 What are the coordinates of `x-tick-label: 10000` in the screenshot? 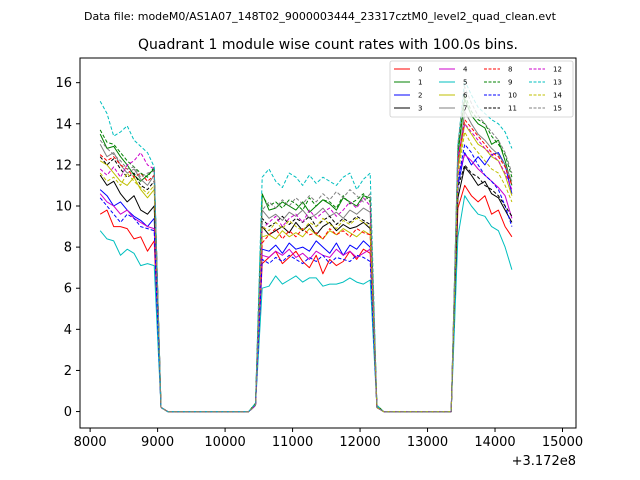 It's located at (224, 442).